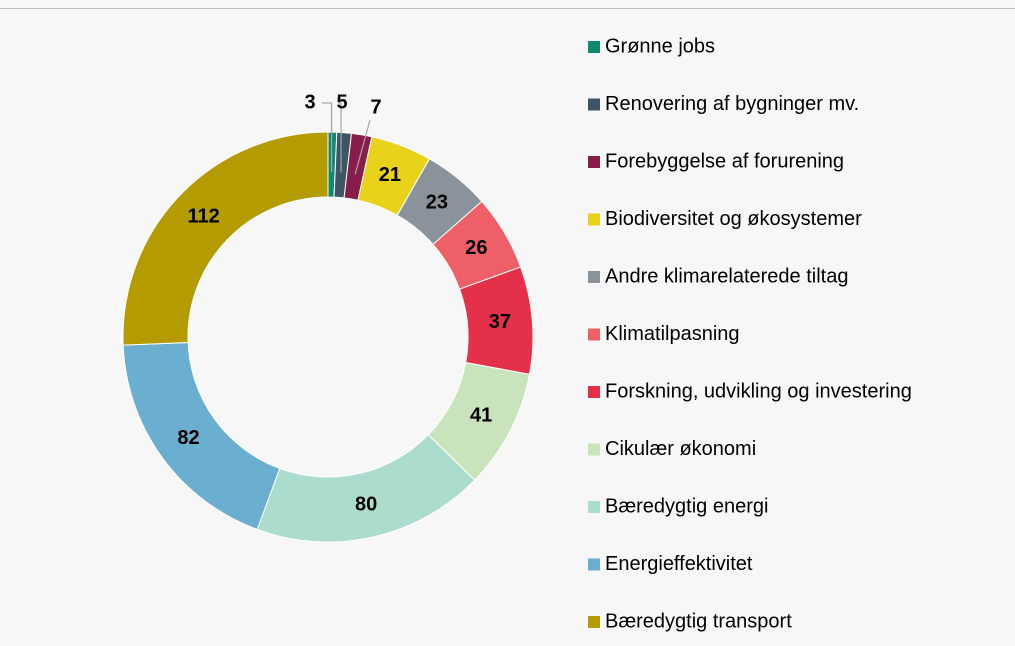 The width and height of the screenshot is (1015, 646). Describe the element at coordinates (726, 276) in the screenshot. I see `legend-label: Andre klimarelaterede tiltag` at that location.